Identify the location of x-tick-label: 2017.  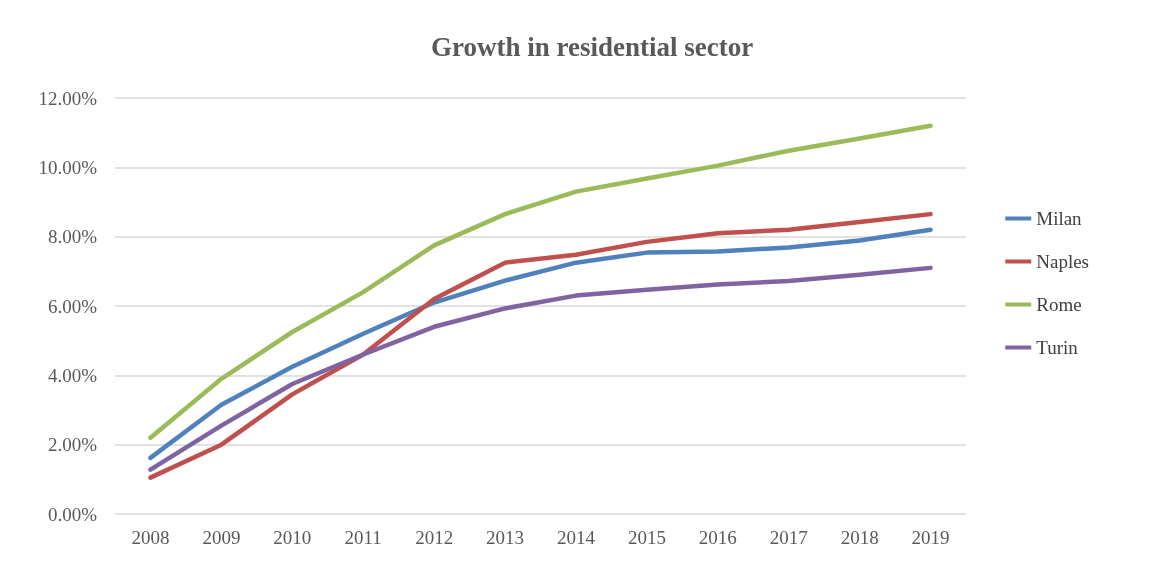
(788, 537).